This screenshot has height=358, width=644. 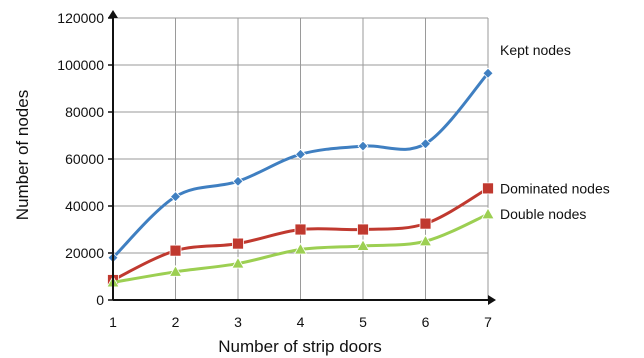 What do you see at coordinates (299, 346) in the screenshot?
I see `x-axis-title: Number of strip doors` at bounding box center [299, 346].